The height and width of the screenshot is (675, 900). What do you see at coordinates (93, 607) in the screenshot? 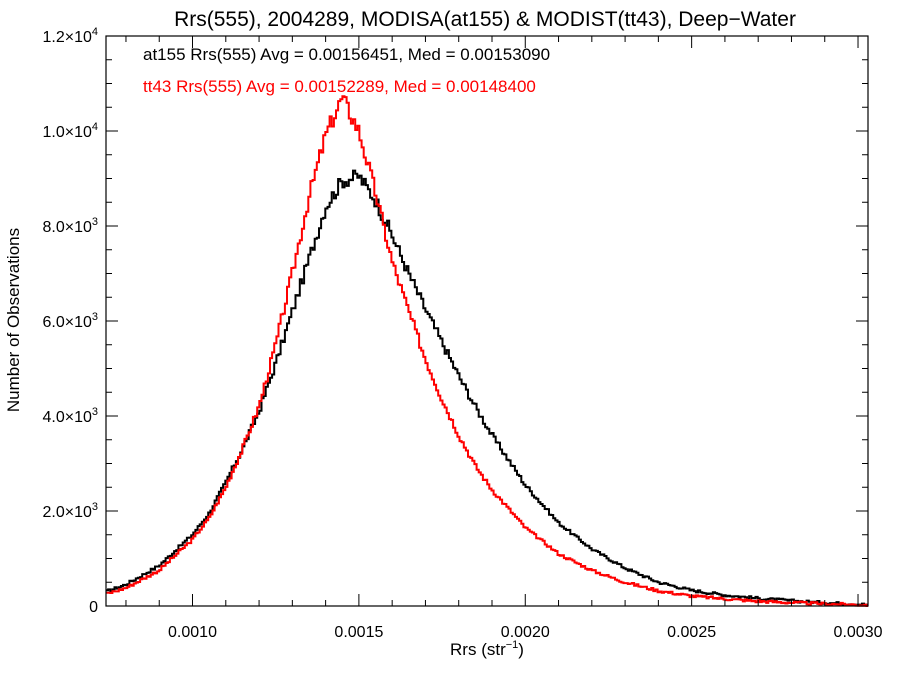
I see `y-tick-label: 0` at bounding box center [93, 607].